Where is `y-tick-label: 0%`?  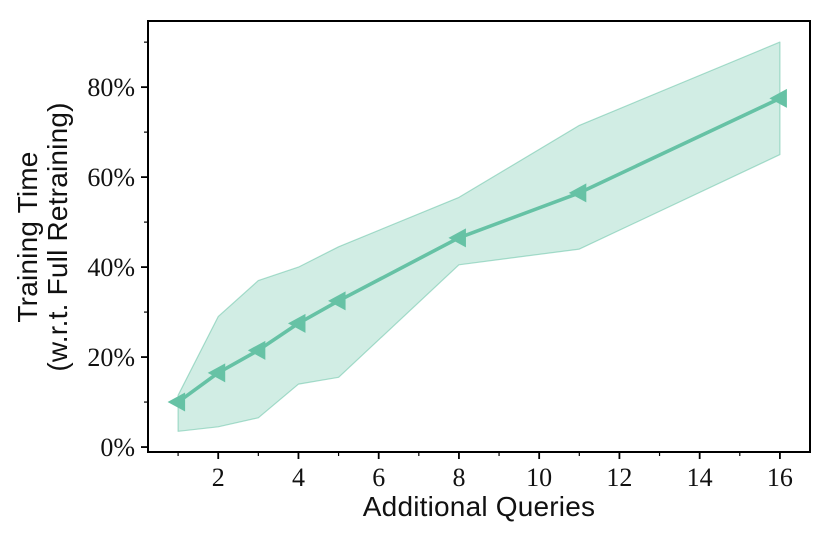
y-tick-label: 0% is located at coordinates (117, 447).